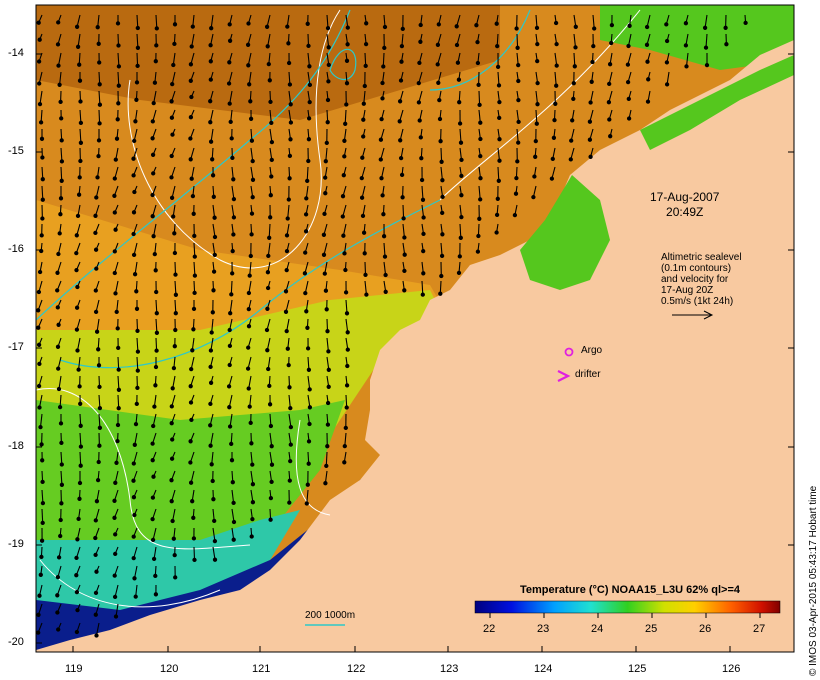 Image resolution: width=820 pixels, height=680 pixels. What do you see at coordinates (651, 629) in the screenshot?
I see `colorbar-tick-label: 25` at bounding box center [651, 629].